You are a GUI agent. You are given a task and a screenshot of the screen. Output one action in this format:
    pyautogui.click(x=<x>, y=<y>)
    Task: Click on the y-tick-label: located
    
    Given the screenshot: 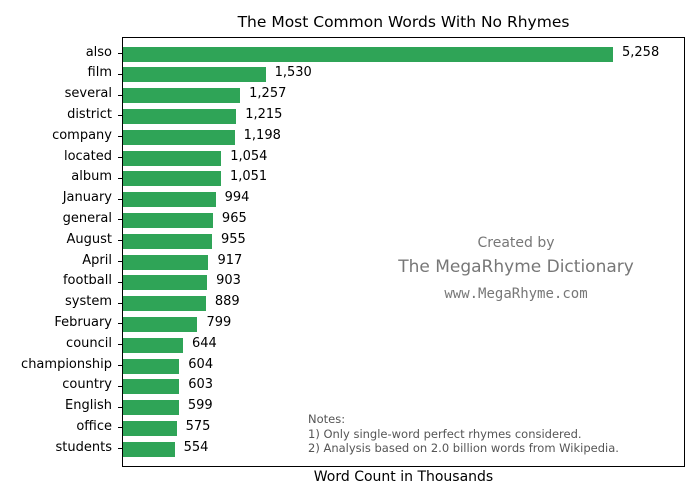 What is the action you would take?
    pyautogui.click(x=87, y=156)
    